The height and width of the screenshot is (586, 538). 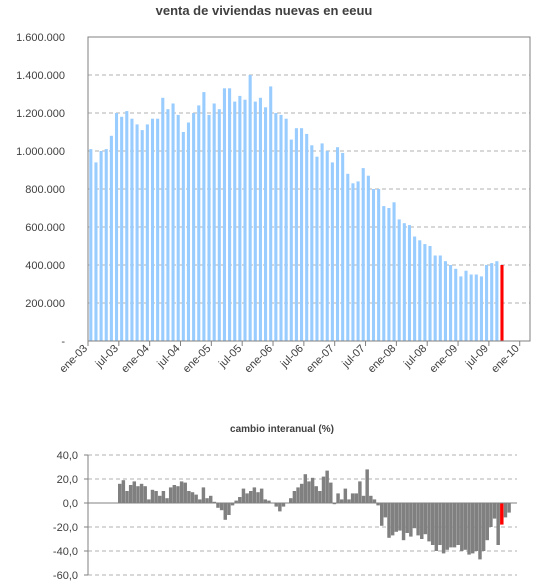 I want to click on main-x-tick-label: ene-07, so click(x=320, y=359).